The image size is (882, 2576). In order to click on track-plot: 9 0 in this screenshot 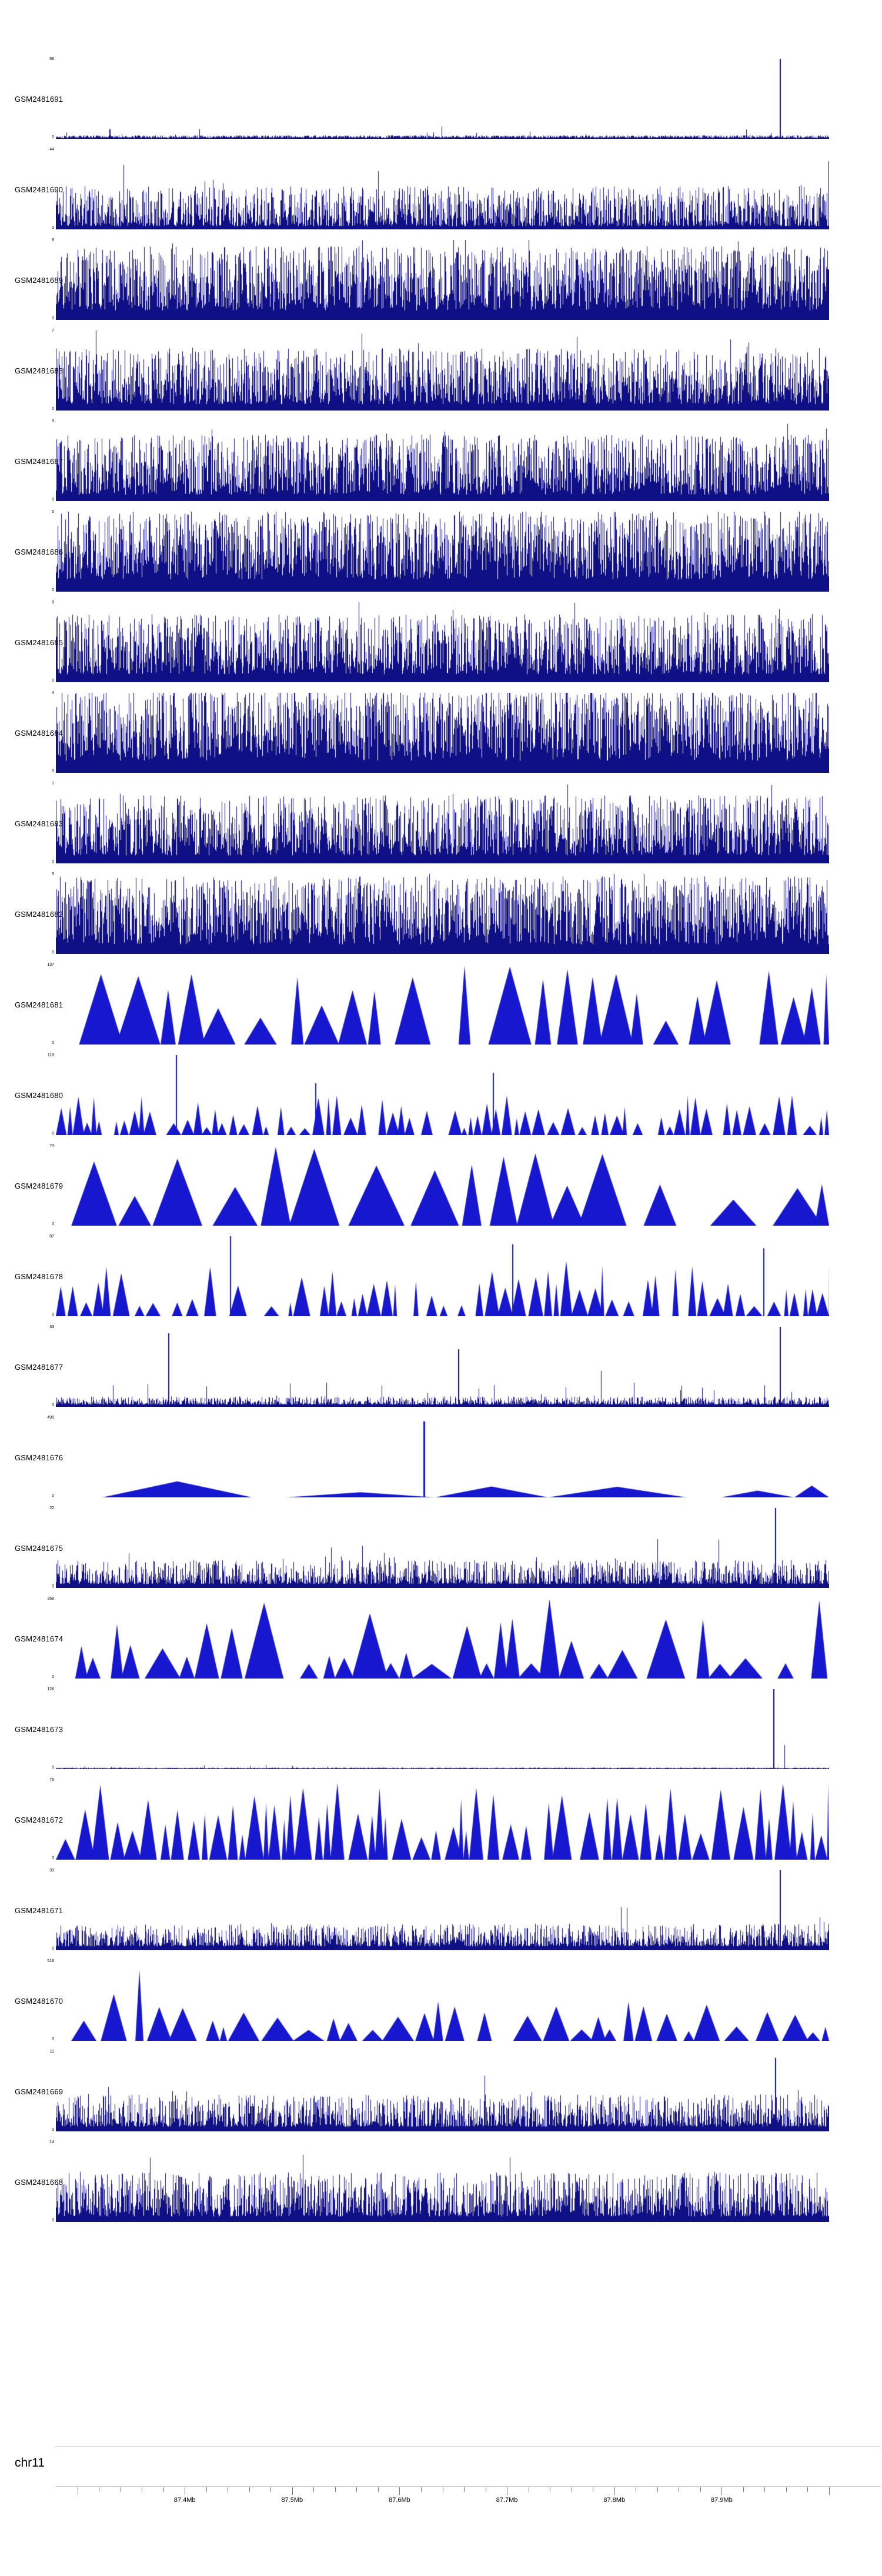, I will do `click(440, 460)`.